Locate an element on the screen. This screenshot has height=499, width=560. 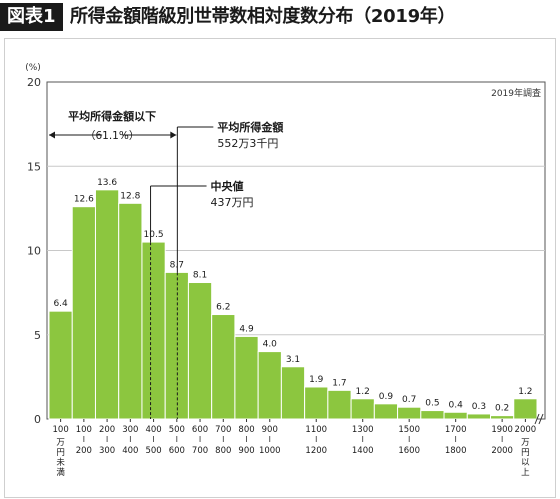
bar-value-label: 0.5 is located at coordinates (432, 404).